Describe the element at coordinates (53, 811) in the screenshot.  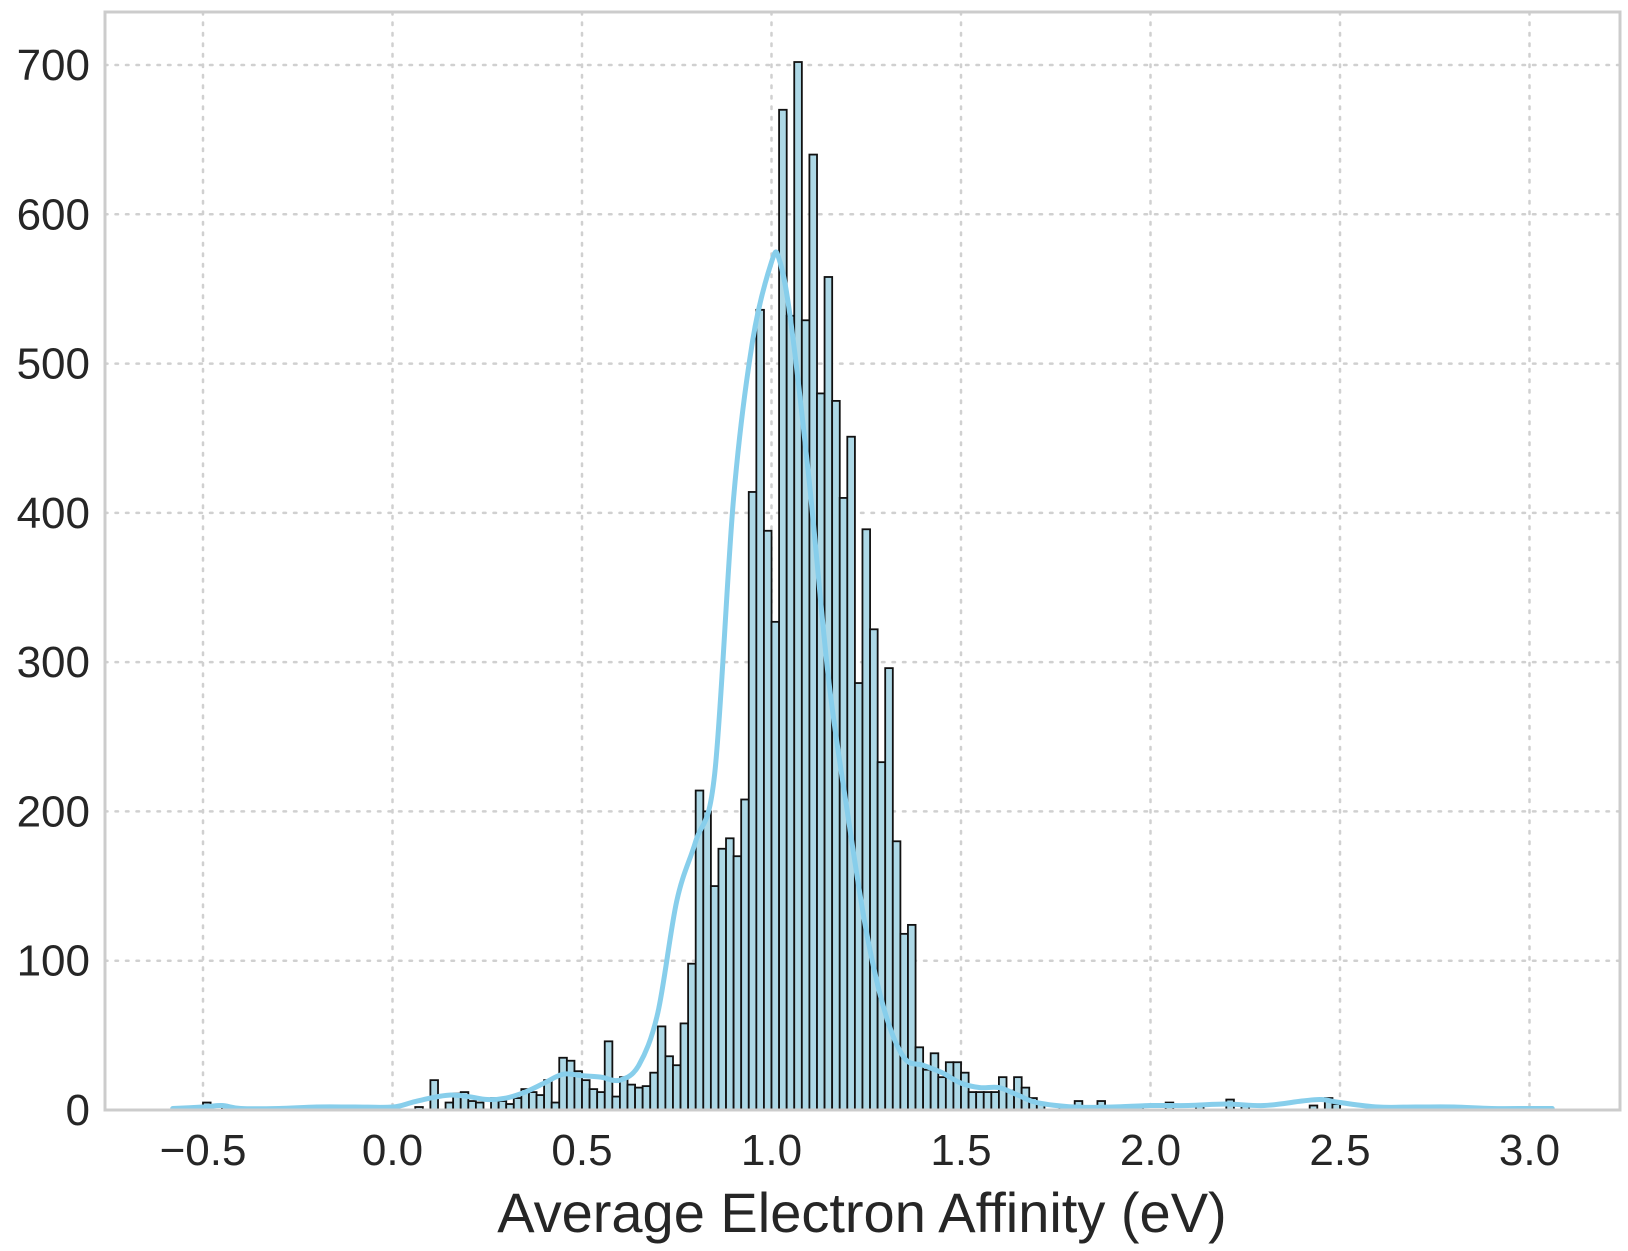
I see `y-tick-label: 200` at that location.